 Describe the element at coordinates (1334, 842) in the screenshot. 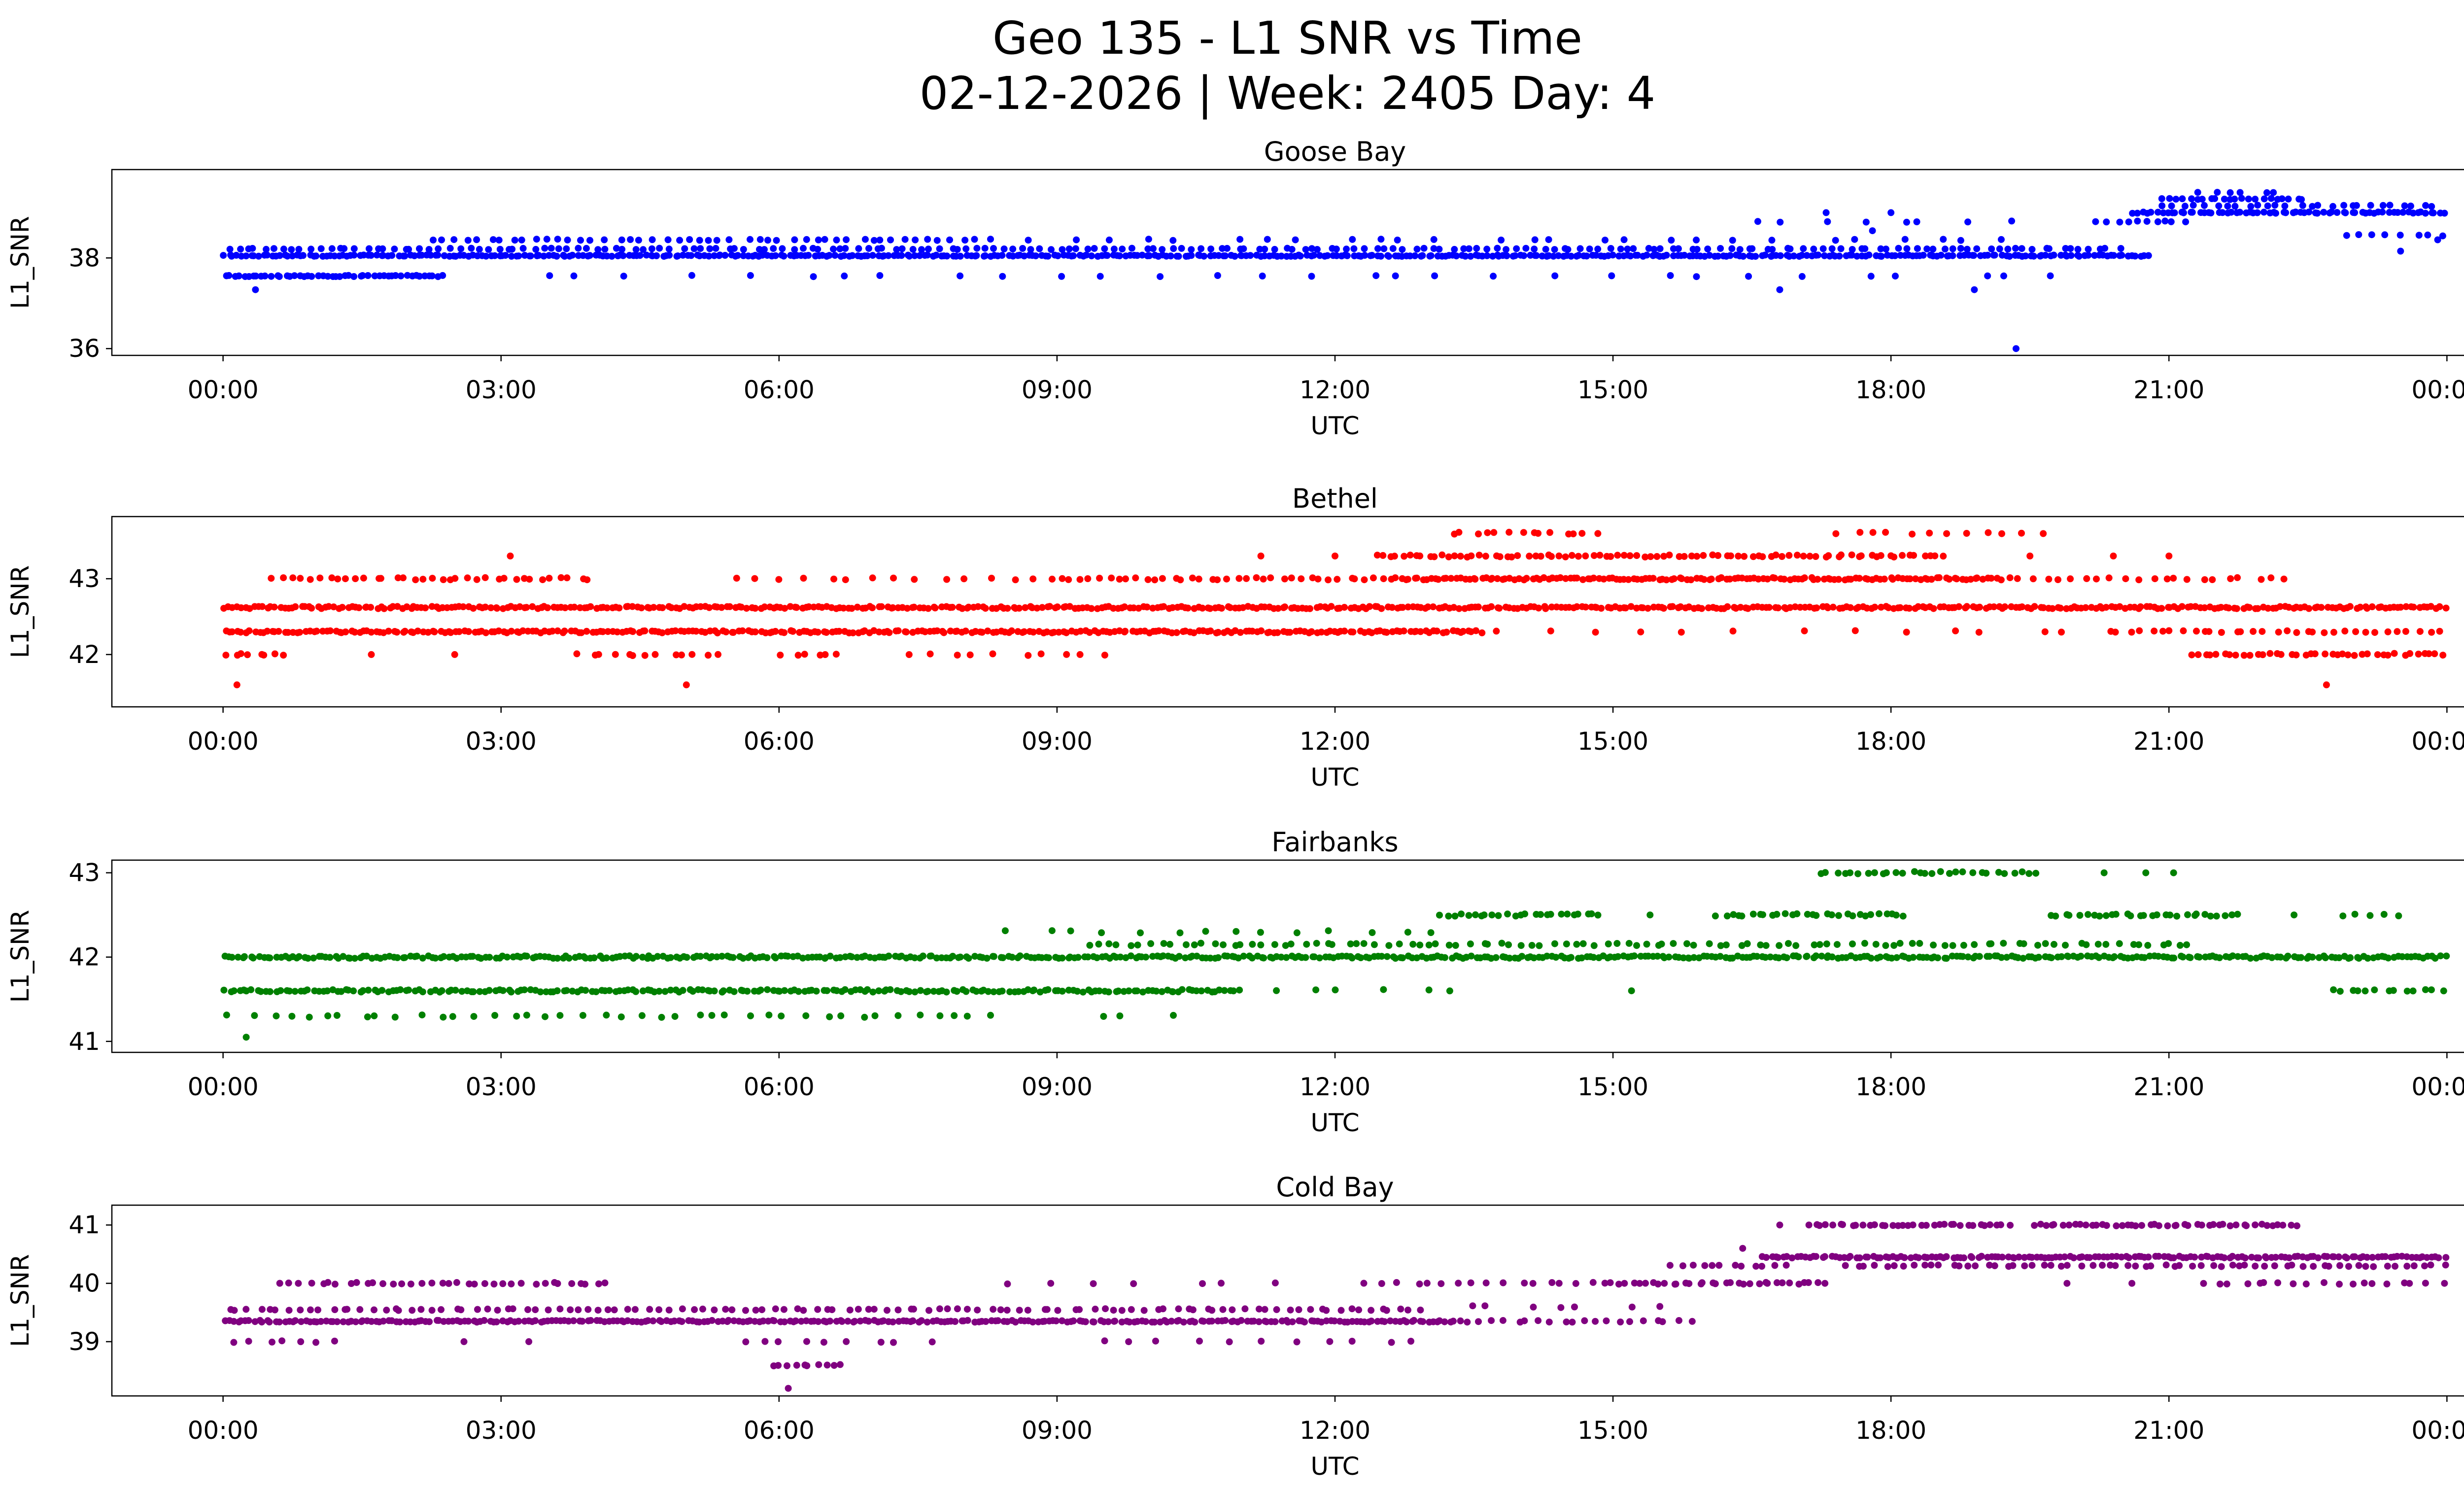

I see `subplot-title: Fairbanks` at that location.